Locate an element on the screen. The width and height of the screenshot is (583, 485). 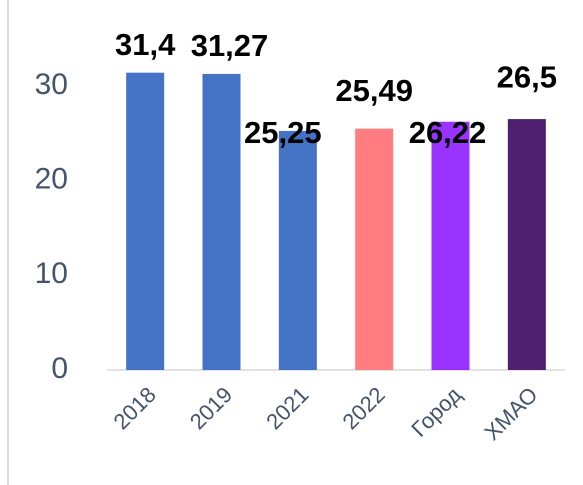
value-label: 31,4 is located at coordinates (145, 44).